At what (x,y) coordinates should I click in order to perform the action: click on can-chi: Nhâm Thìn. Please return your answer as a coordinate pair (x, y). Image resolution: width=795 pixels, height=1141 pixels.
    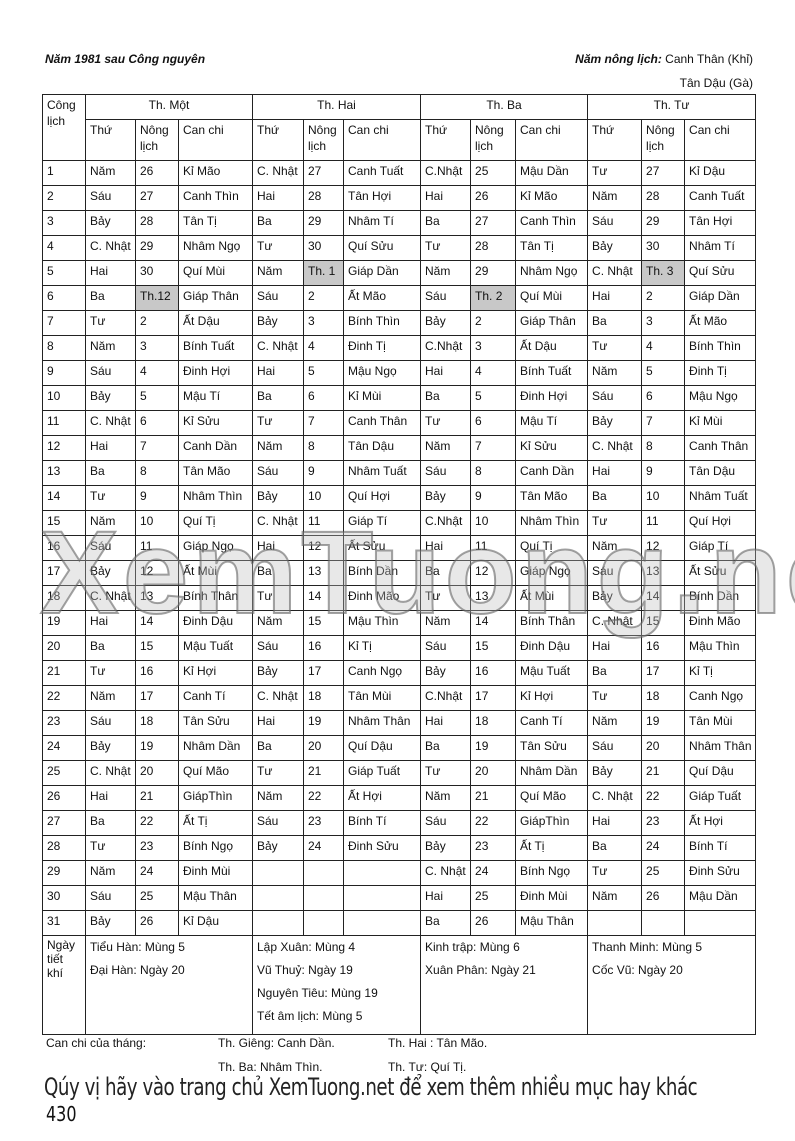
    Looking at the image, I should click on (215, 498).